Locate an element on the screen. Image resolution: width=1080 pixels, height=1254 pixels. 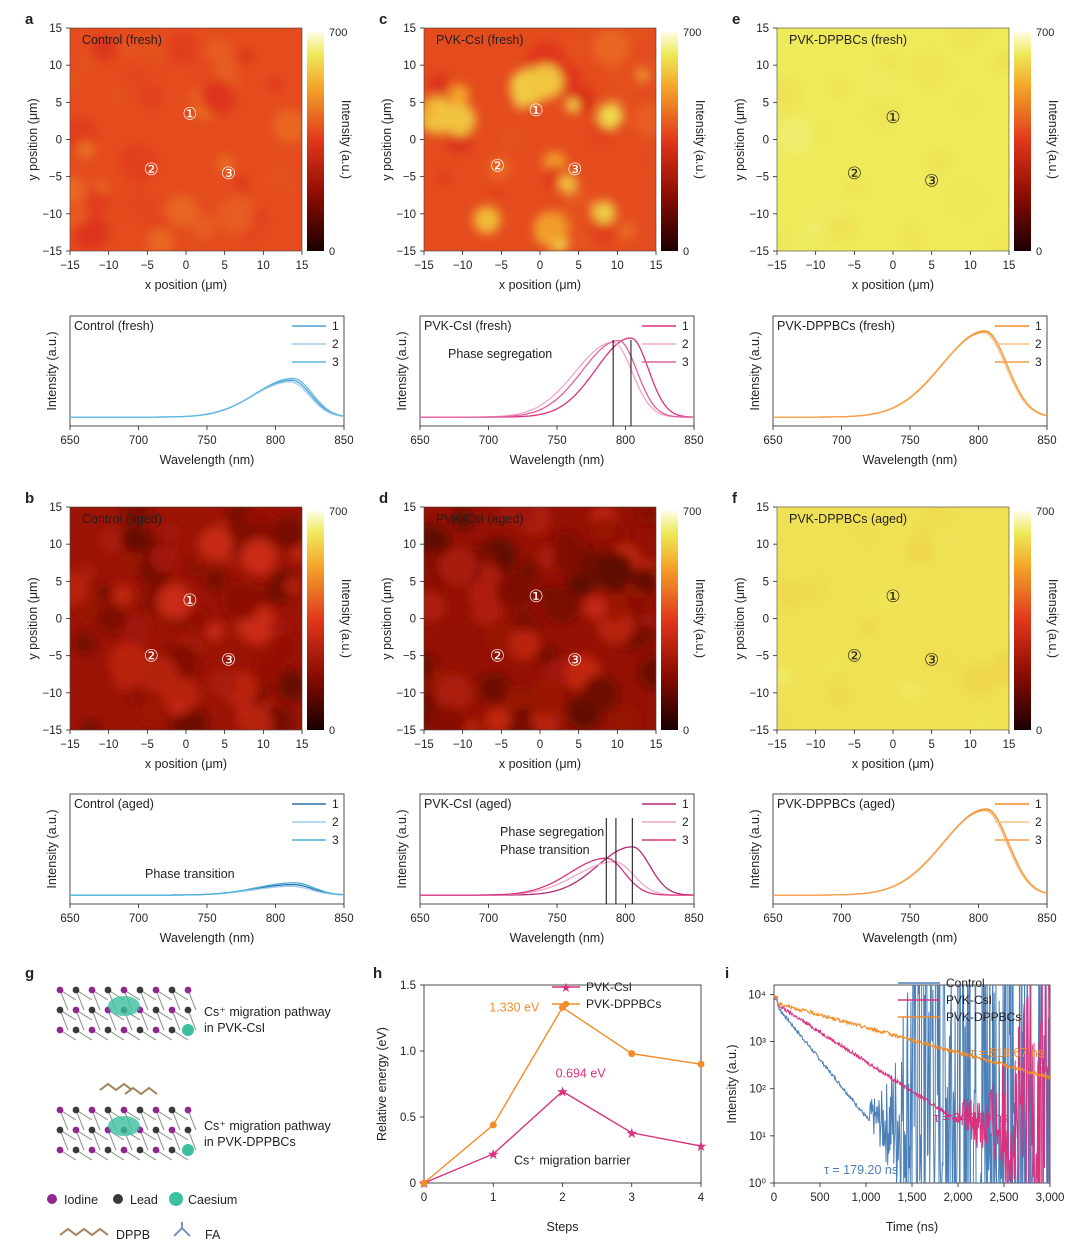
x-tick-label: 650 is located at coordinates (772, 919).